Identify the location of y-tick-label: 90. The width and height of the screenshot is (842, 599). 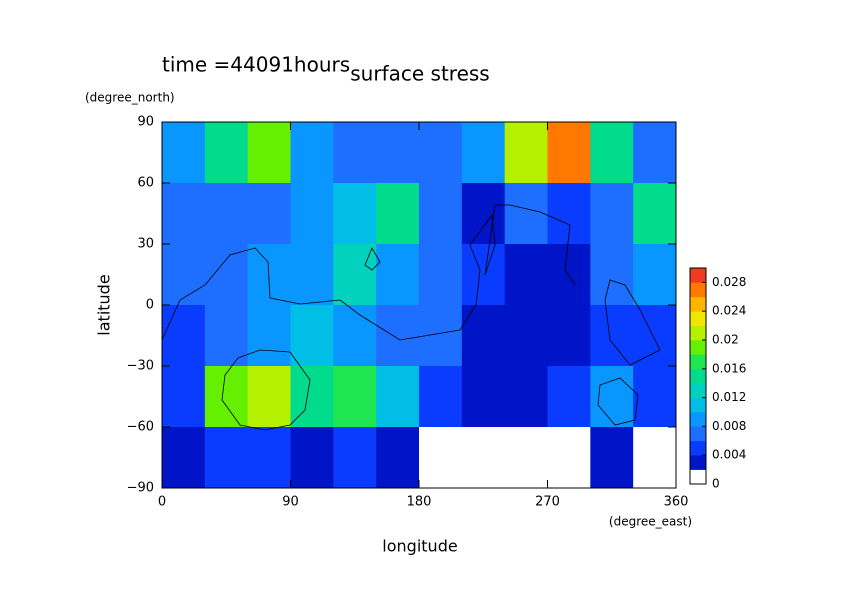
(145, 122).